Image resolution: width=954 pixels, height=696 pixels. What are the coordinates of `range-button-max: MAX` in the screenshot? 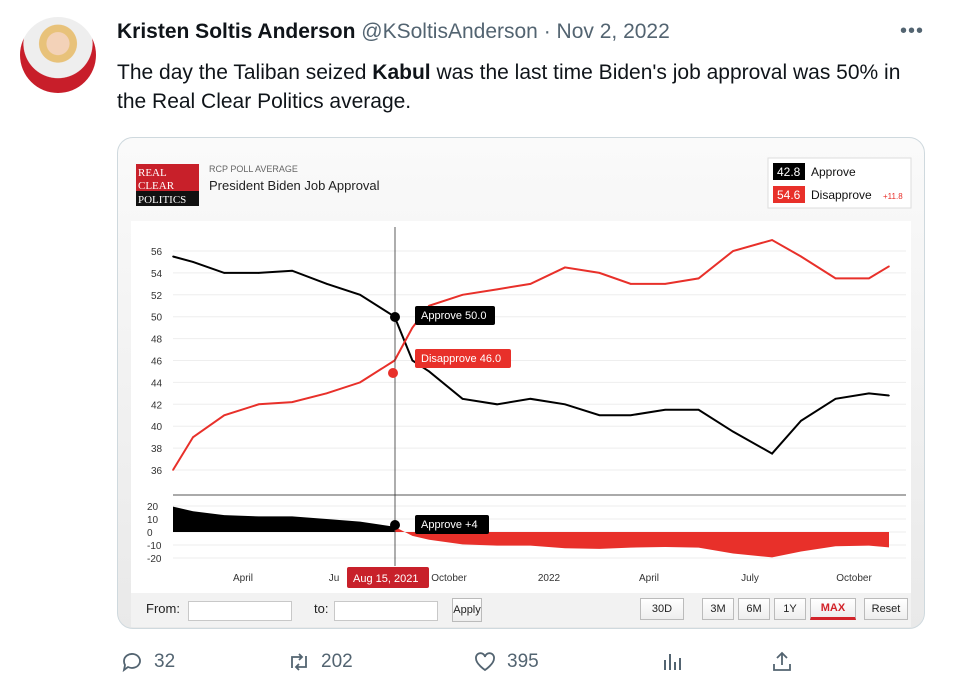 It's located at (833, 609).